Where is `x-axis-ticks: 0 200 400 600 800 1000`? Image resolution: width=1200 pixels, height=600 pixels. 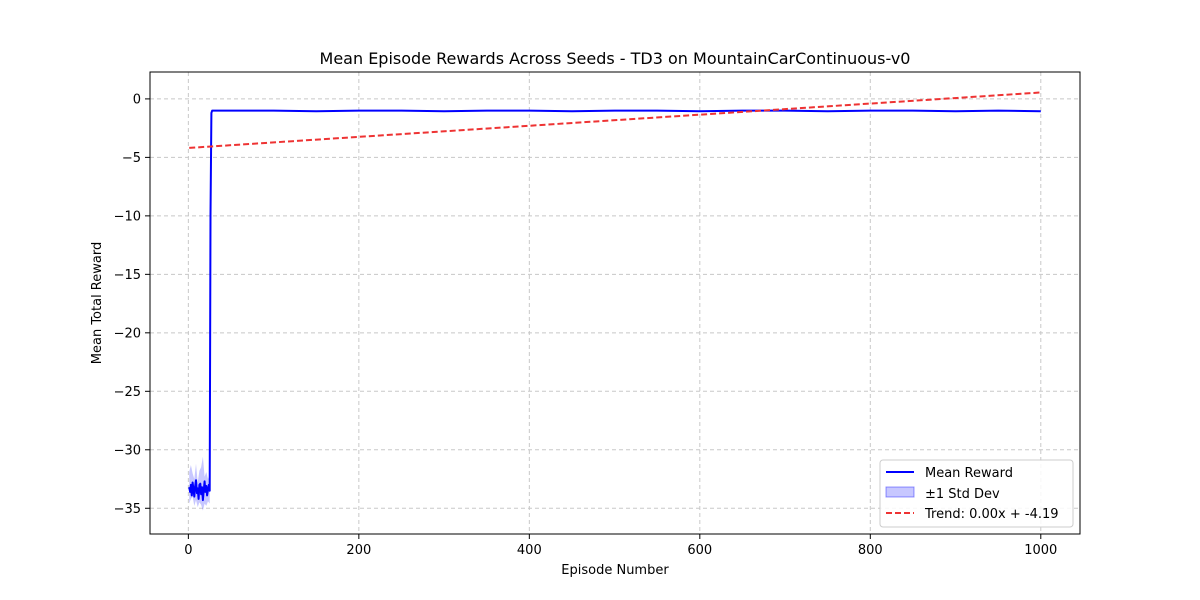 x-axis-ticks: 0 200 400 600 800 1000 is located at coordinates (620, 546).